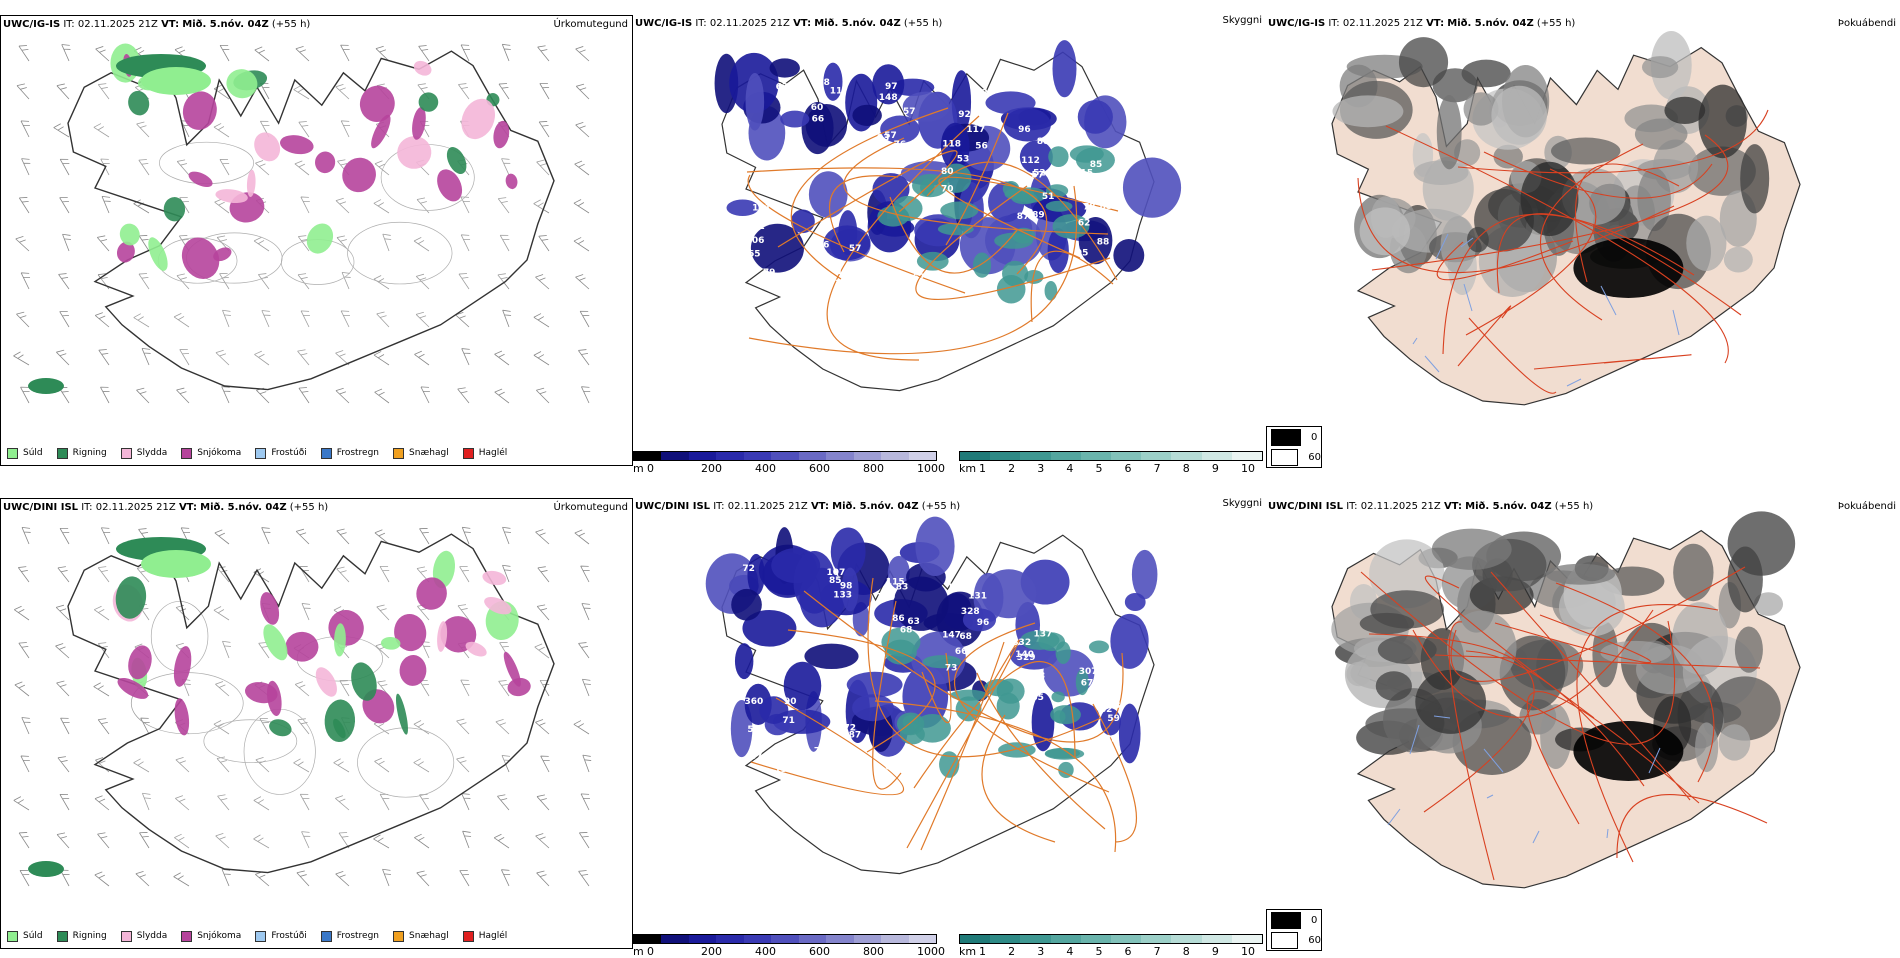 The image size is (1900, 958). What do you see at coordinates (755, 241) in the screenshot?
I see `cloudbase-label: 106` at bounding box center [755, 241].